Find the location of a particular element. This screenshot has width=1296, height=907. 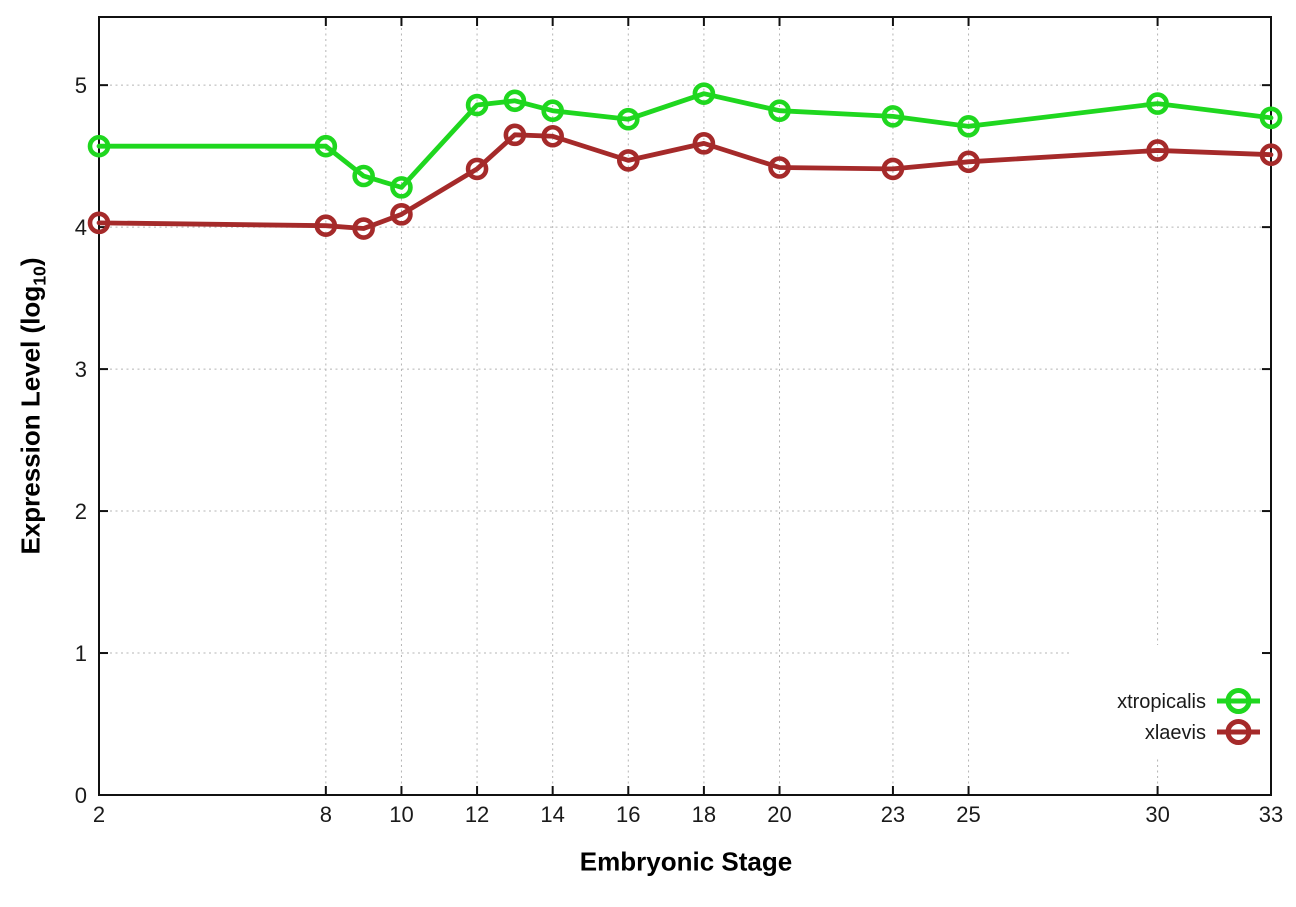

x-tick-label: 2 is located at coordinates (99, 814).